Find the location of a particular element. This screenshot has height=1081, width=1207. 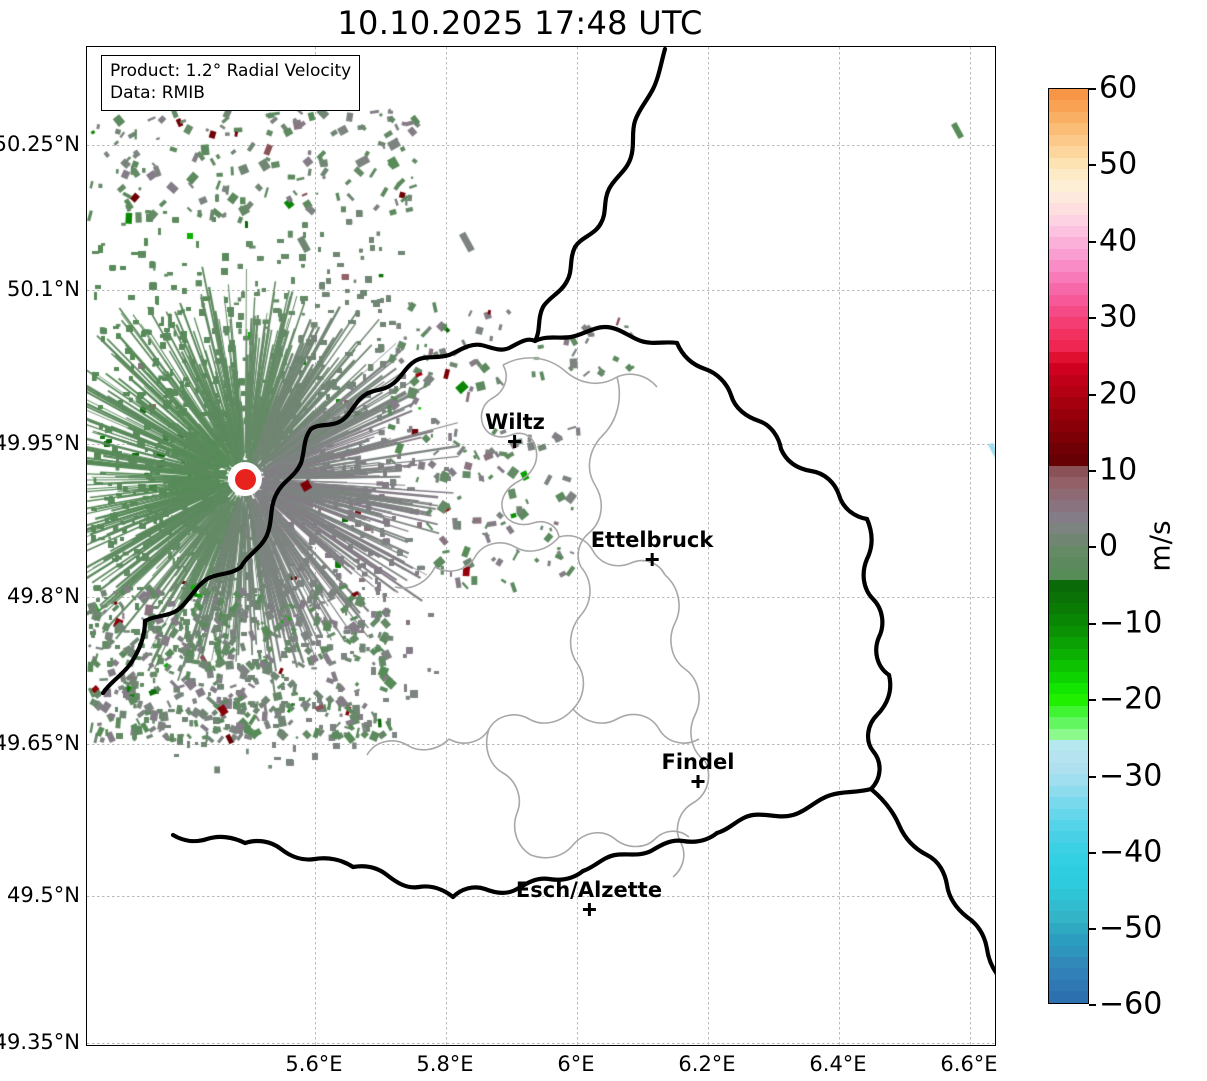

colorbar-tick-label: −40 is located at coordinates (1131, 852).